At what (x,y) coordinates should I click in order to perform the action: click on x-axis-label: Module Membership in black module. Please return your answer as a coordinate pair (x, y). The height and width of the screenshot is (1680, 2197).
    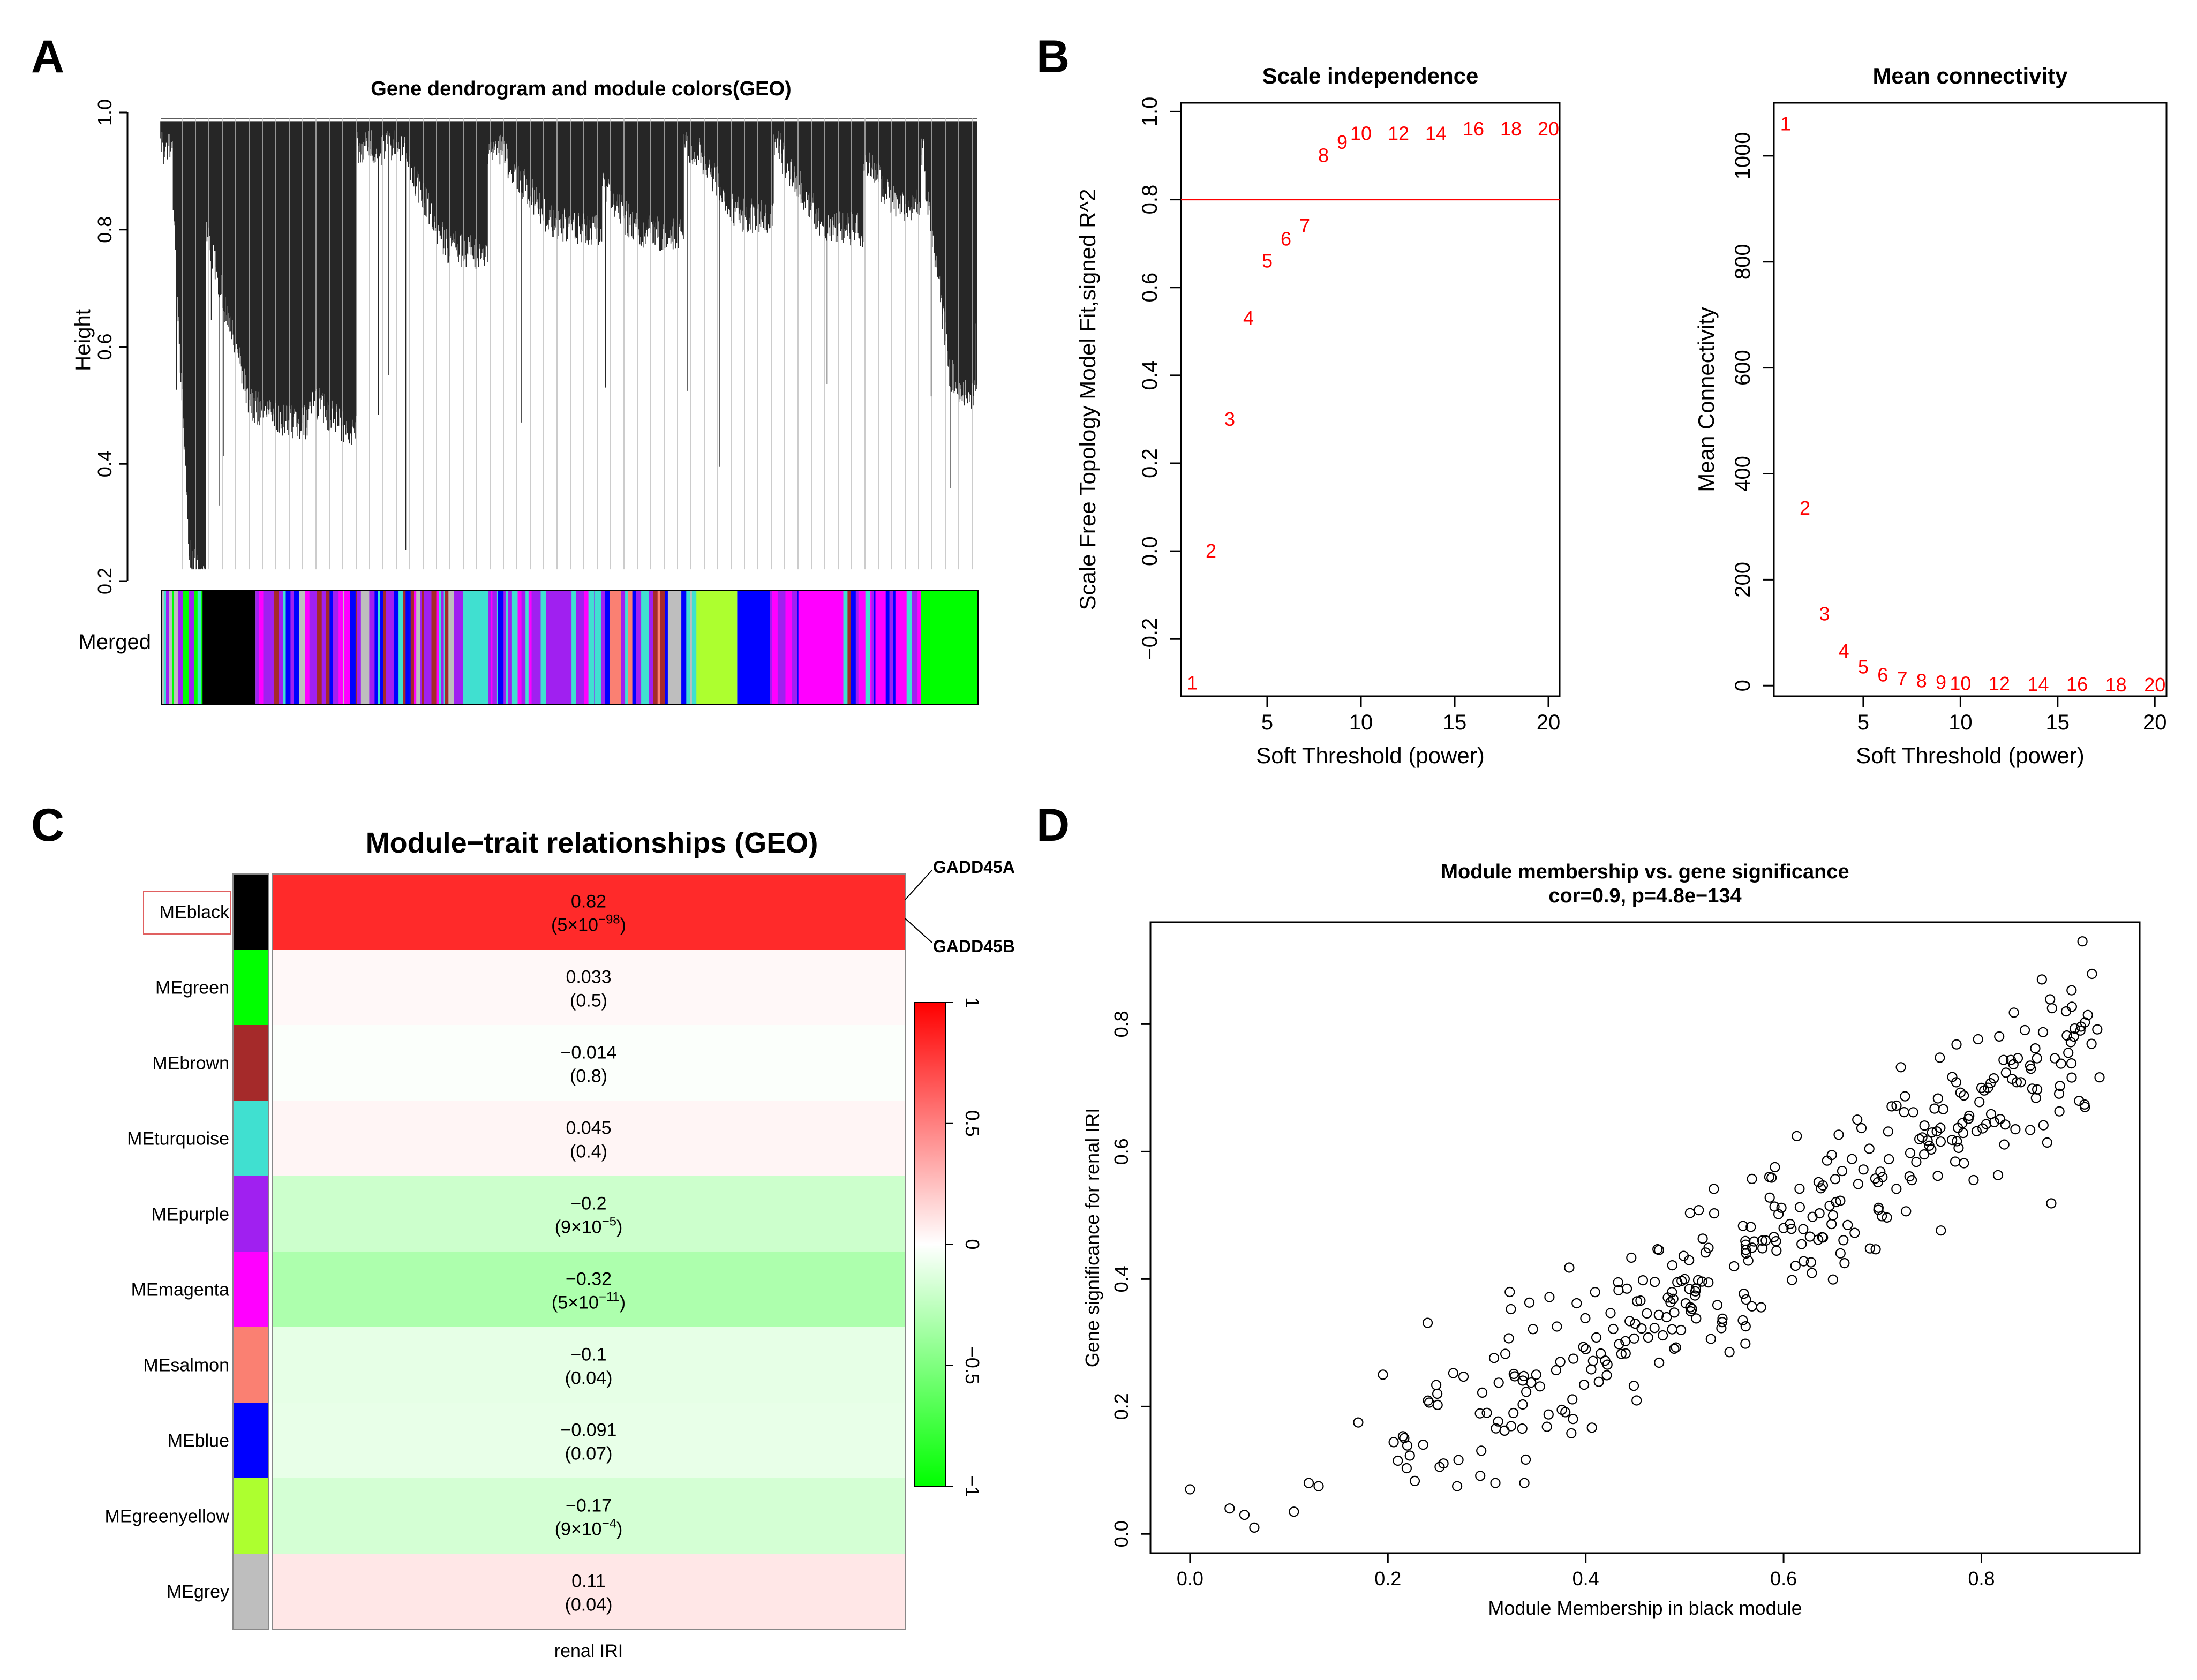
    Looking at the image, I should click on (1645, 1608).